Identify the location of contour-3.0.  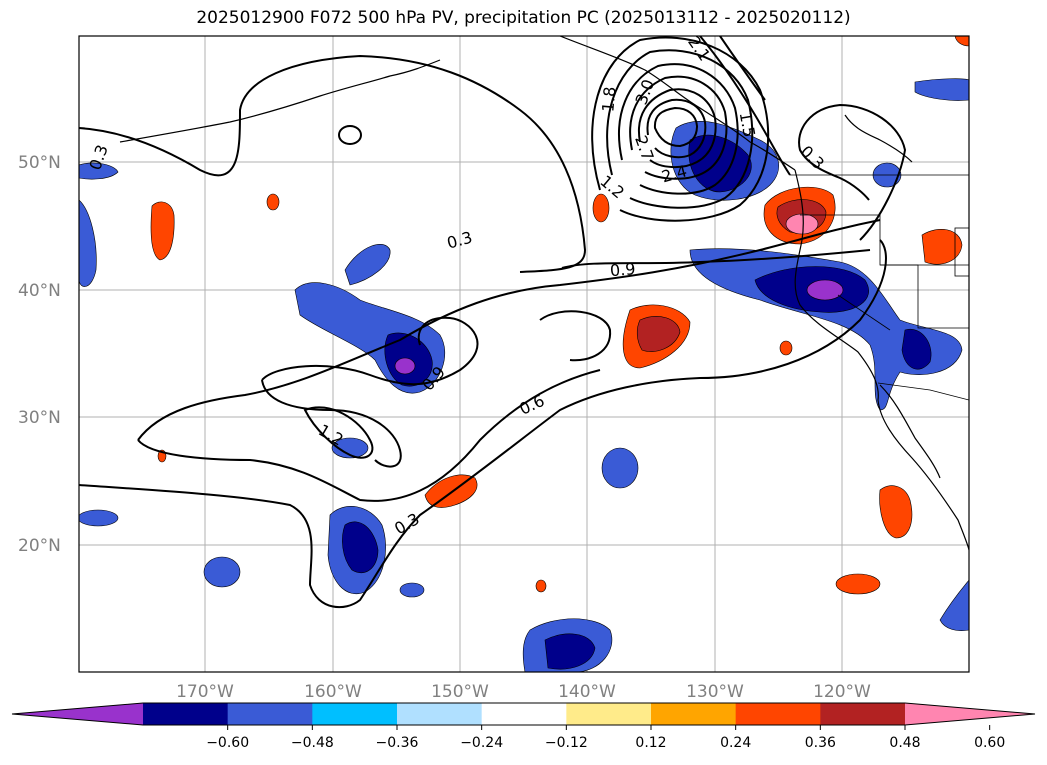
(676, 127).